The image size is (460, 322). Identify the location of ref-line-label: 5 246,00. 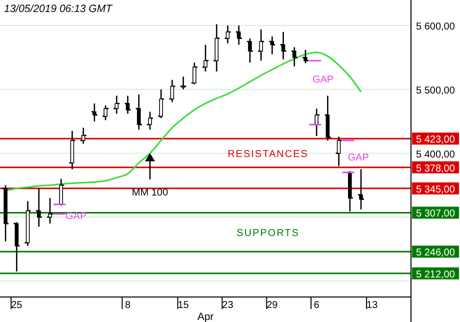
(436, 253).